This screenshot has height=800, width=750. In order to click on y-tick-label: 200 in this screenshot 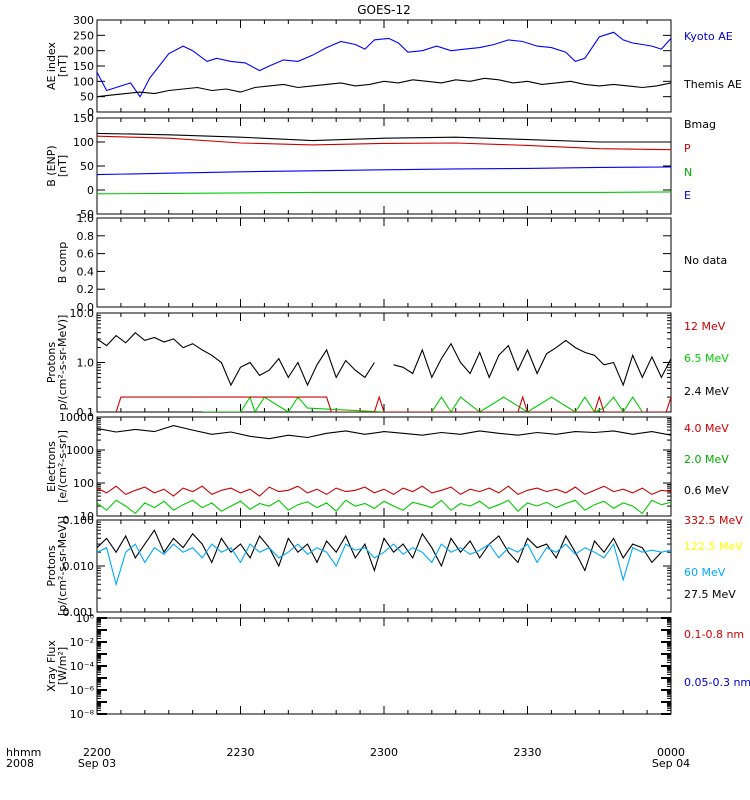, I will do `click(83, 51)`.